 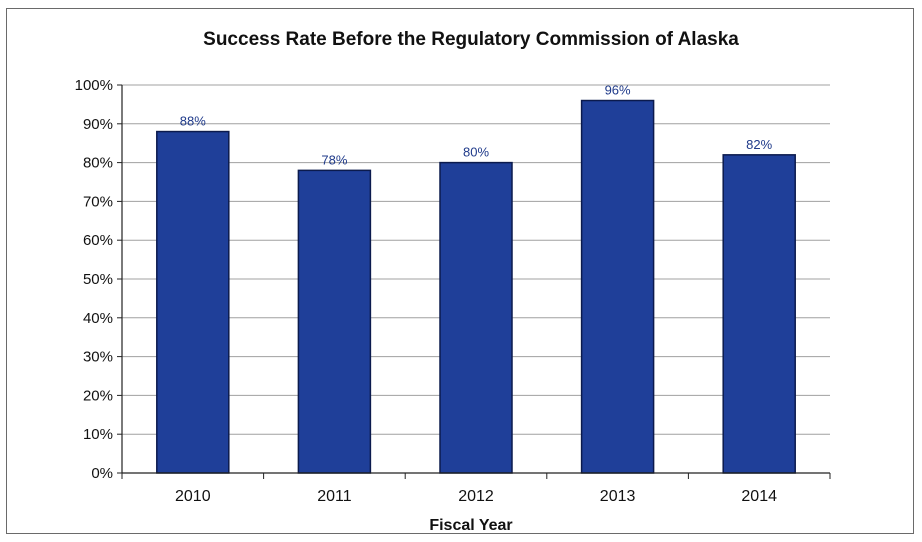 What do you see at coordinates (102, 473) in the screenshot?
I see `y-tick-label: 0%` at bounding box center [102, 473].